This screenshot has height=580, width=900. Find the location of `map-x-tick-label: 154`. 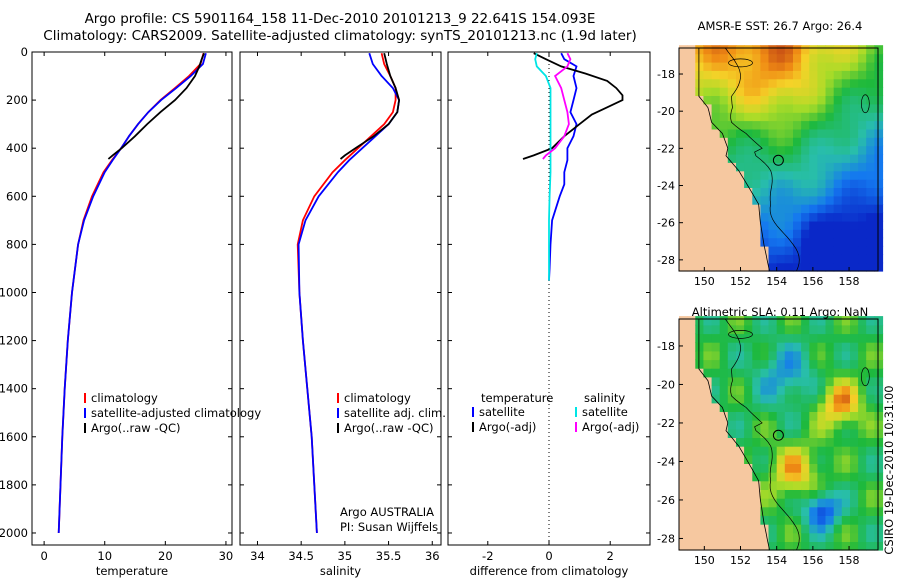

map-x-tick-label: 154 is located at coordinates (776, 281).